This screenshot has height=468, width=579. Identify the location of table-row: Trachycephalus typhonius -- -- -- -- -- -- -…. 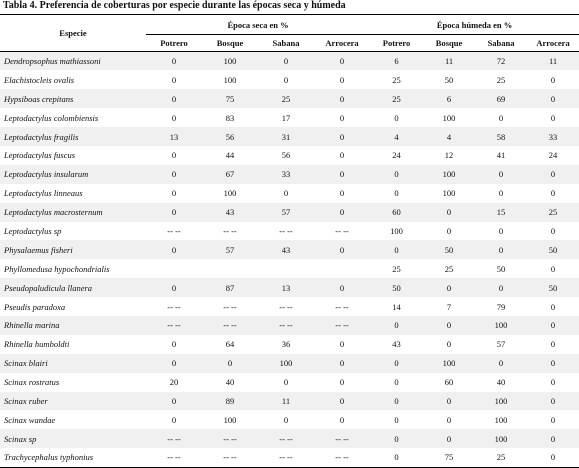
(289, 458).